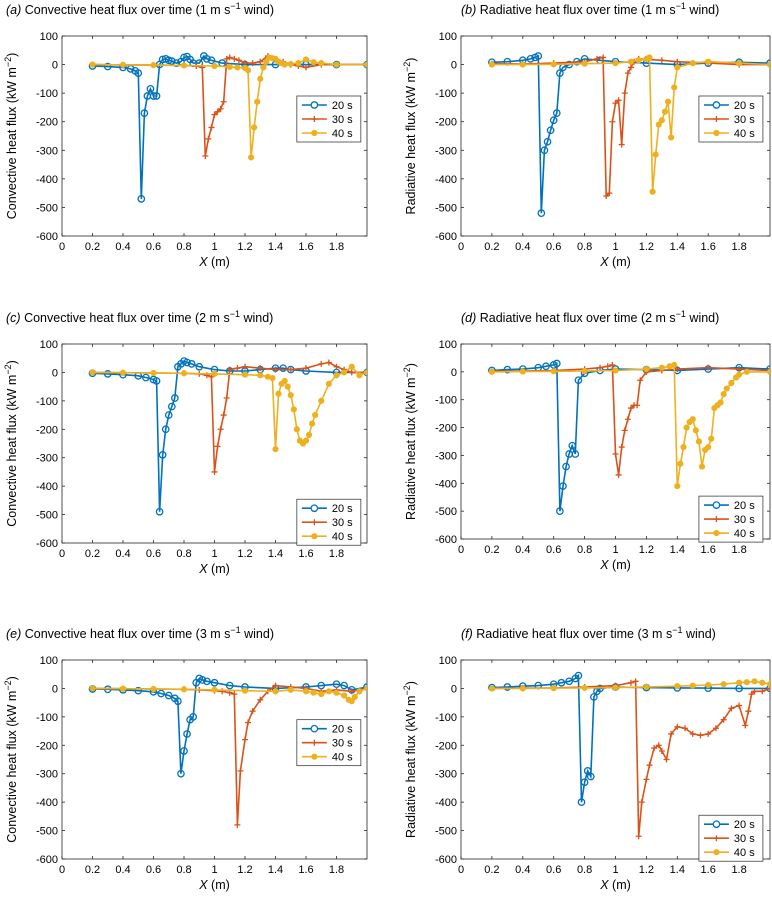  I want to click on y-tick-label: -400, so click(446, 180).